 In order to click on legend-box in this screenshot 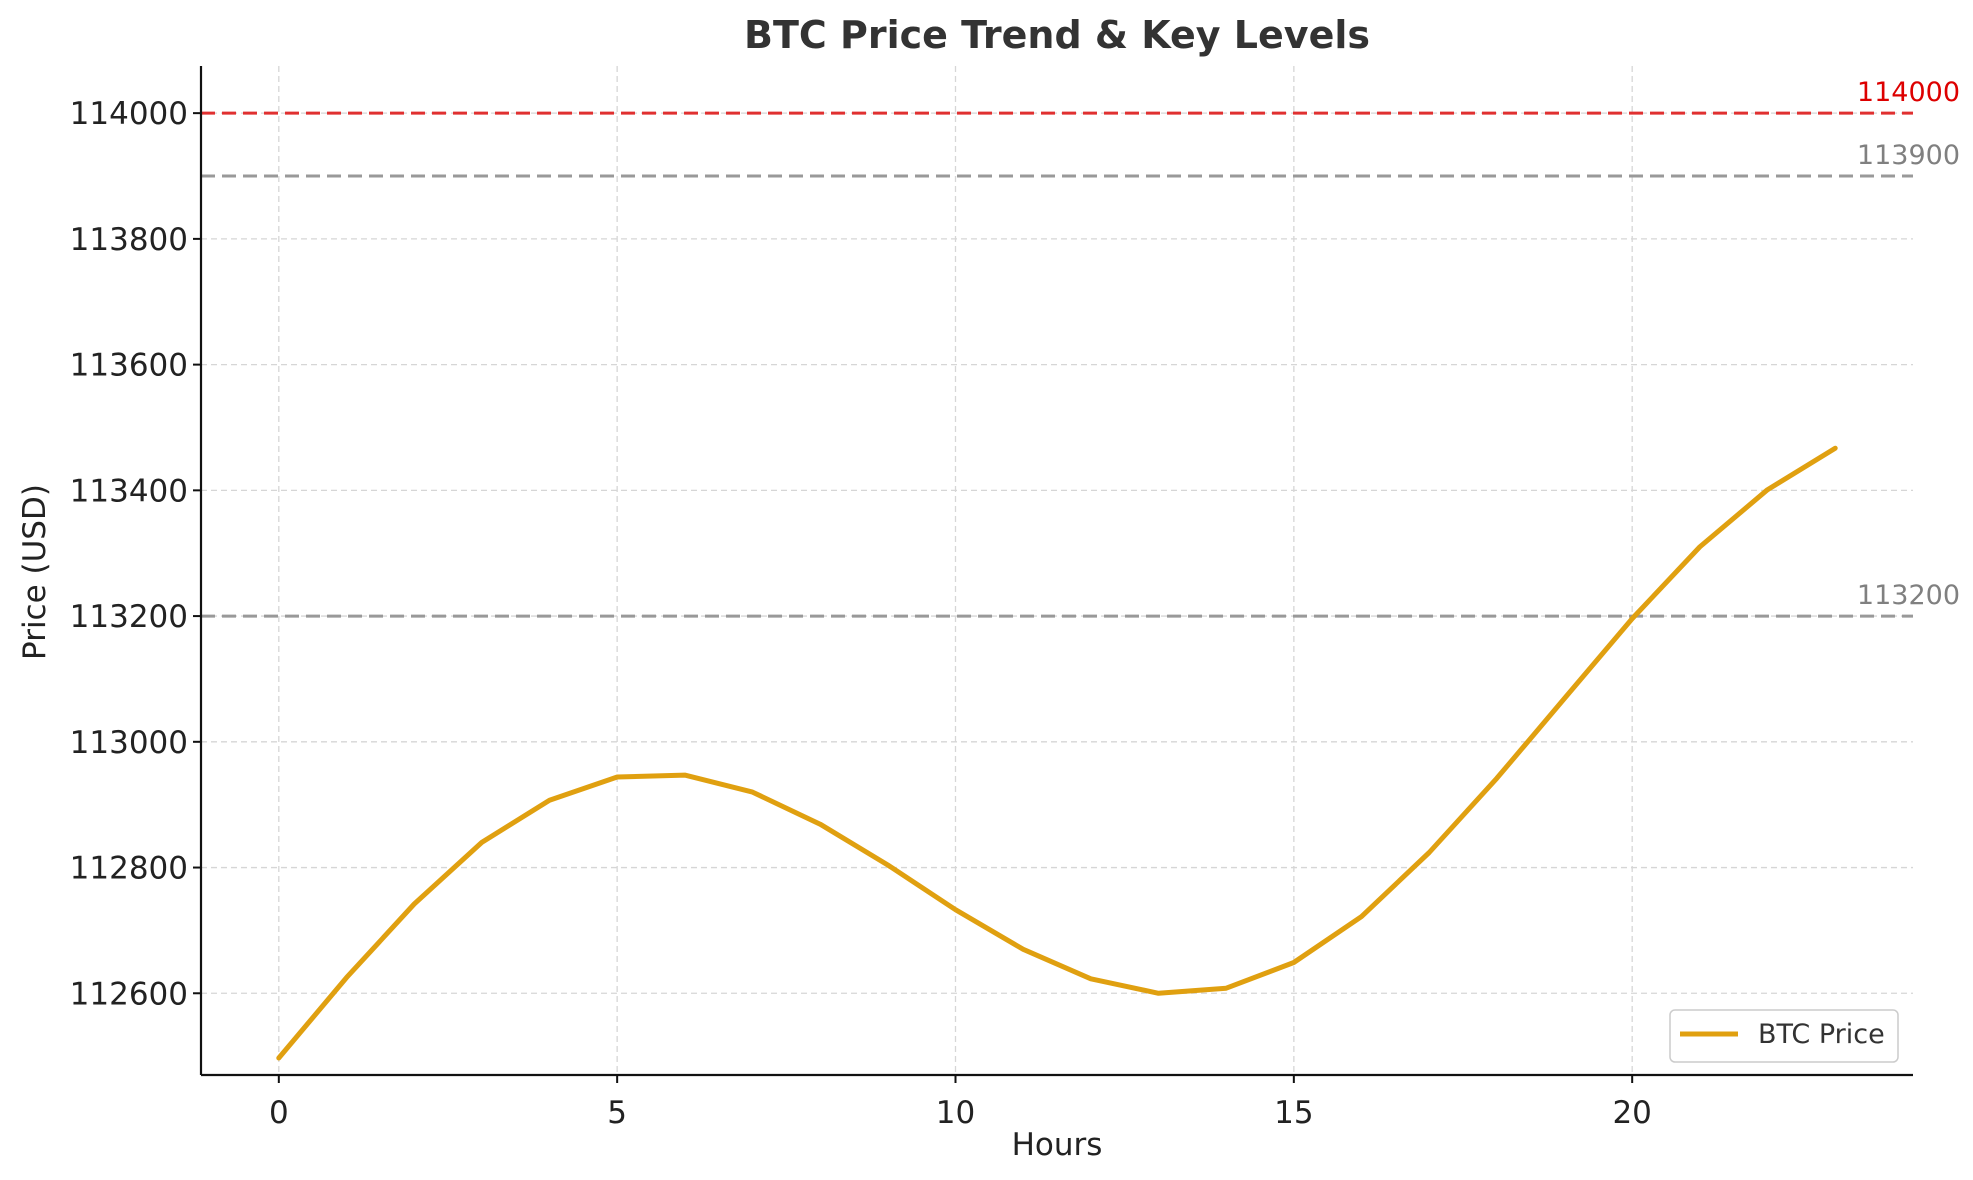, I will do `click(1784, 1036)`.